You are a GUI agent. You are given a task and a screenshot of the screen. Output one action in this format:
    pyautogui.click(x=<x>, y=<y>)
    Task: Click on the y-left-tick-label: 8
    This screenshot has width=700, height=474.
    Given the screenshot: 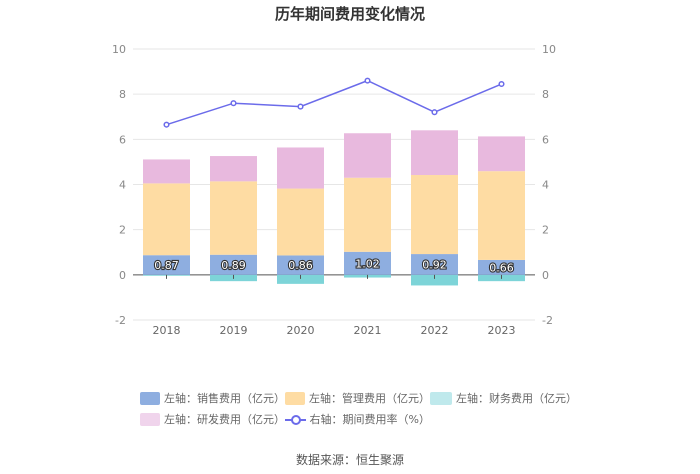 What is the action you would take?
    pyautogui.click(x=122, y=94)
    